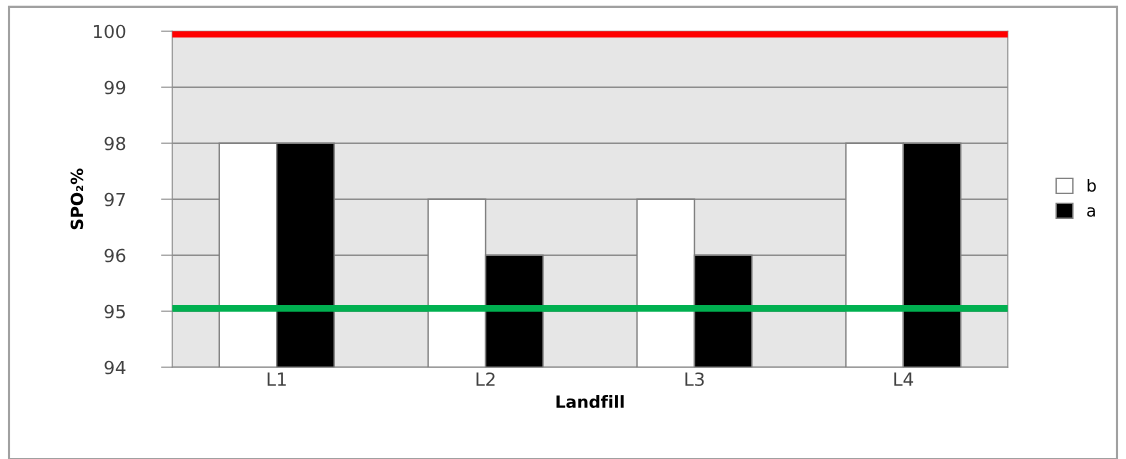 The height and width of the screenshot is (459, 1126). What do you see at coordinates (904, 379) in the screenshot?
I see `x-tick-label: L4` at bounding box center [904, 379].